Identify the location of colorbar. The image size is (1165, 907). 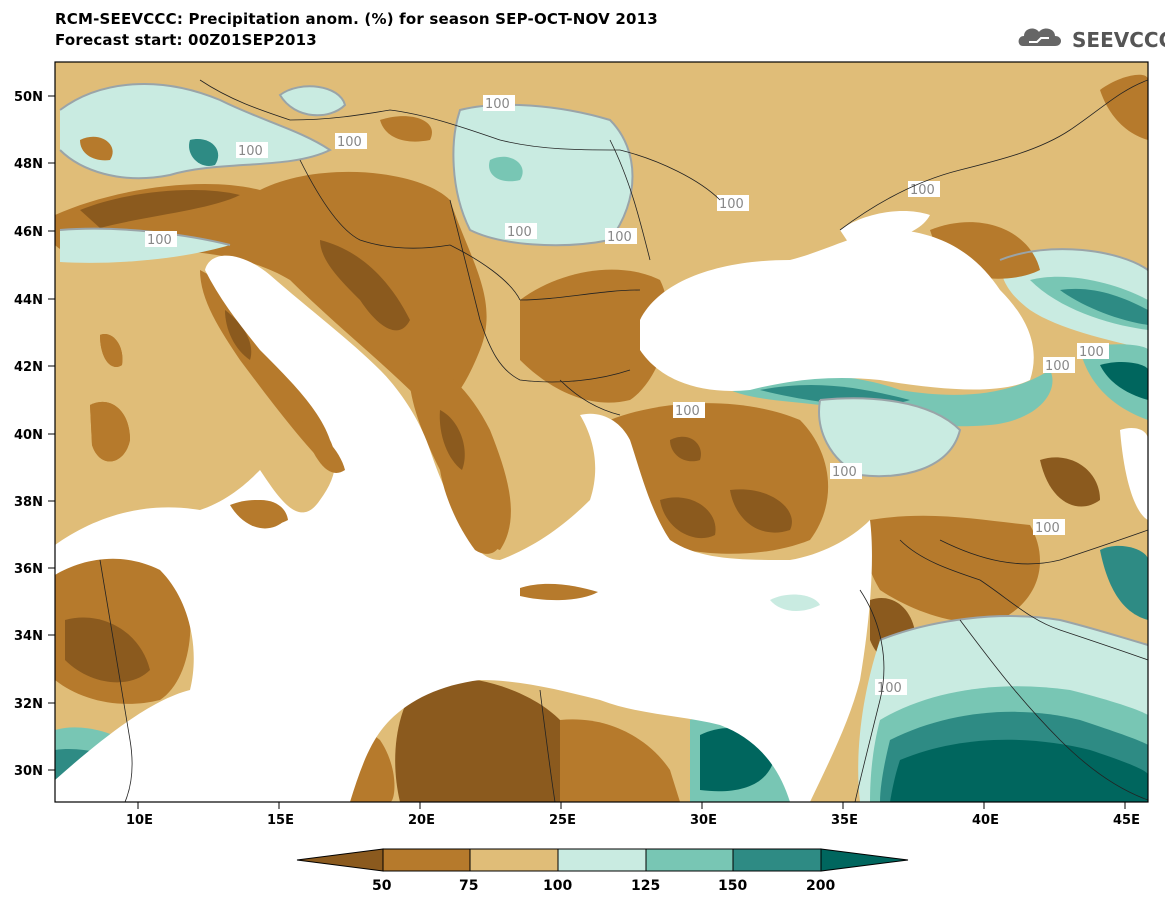
(602, 860).